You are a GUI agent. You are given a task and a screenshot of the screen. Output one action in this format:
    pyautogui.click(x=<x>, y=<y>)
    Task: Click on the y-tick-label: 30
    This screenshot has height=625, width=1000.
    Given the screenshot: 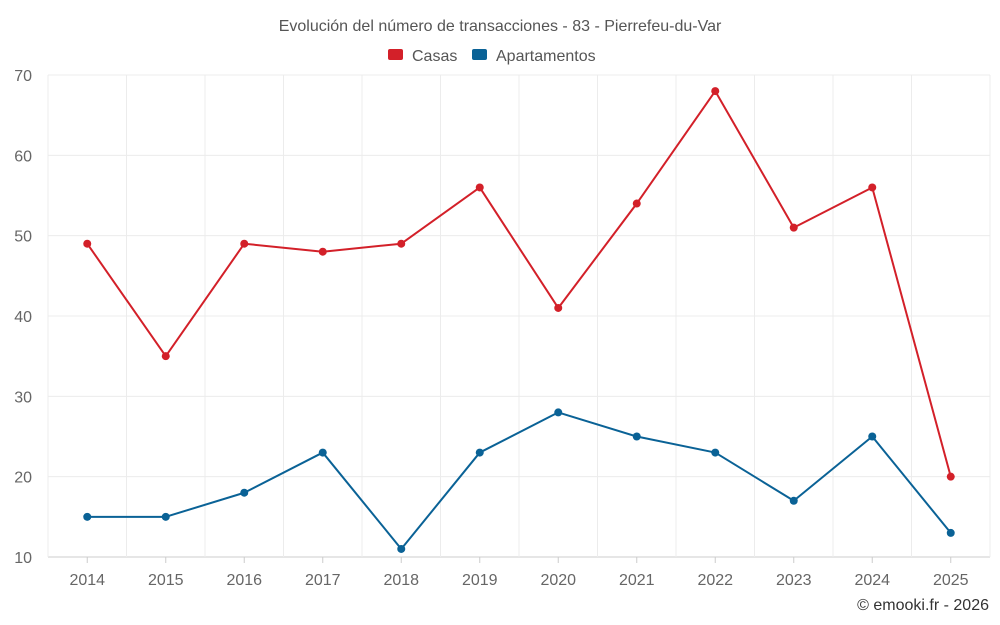 What is the action you would take?
    pyautogui.click(x=23, y=397)
    